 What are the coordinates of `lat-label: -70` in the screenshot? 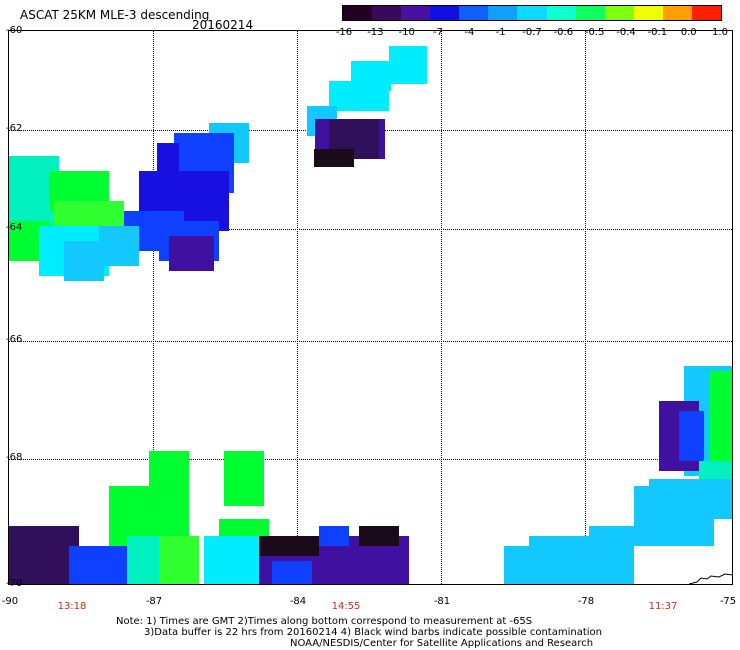 It's located at (14, 583).